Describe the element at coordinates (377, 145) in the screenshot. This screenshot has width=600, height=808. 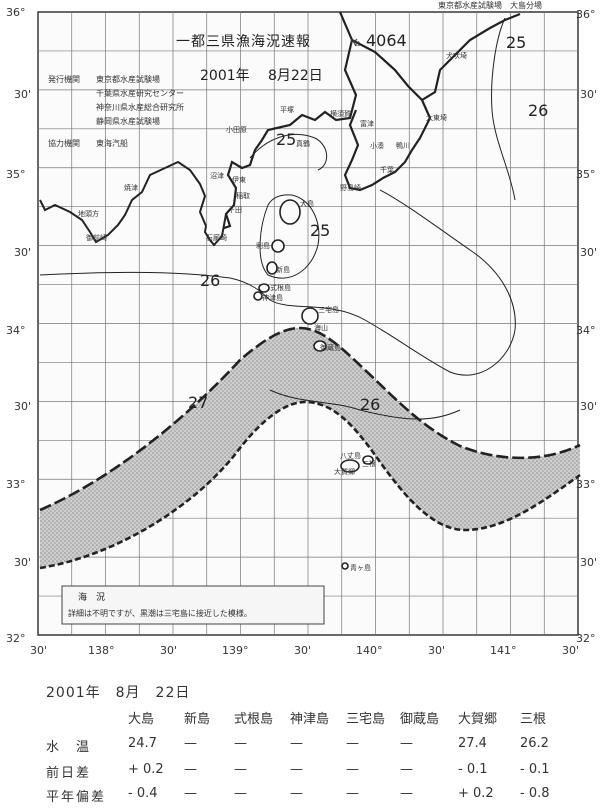
I see `place-kominato: 小湊` at that location.